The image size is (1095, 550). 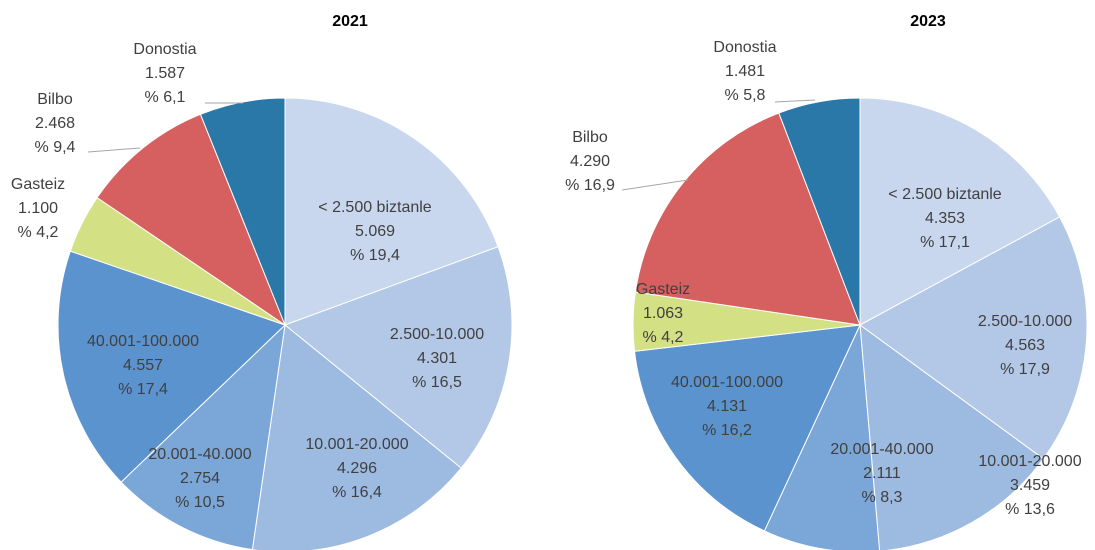 What do you see at coordinates (143, 389) in the screenshot?
I see `slice-percent: % 17,4` at bounding box center [143, 389].